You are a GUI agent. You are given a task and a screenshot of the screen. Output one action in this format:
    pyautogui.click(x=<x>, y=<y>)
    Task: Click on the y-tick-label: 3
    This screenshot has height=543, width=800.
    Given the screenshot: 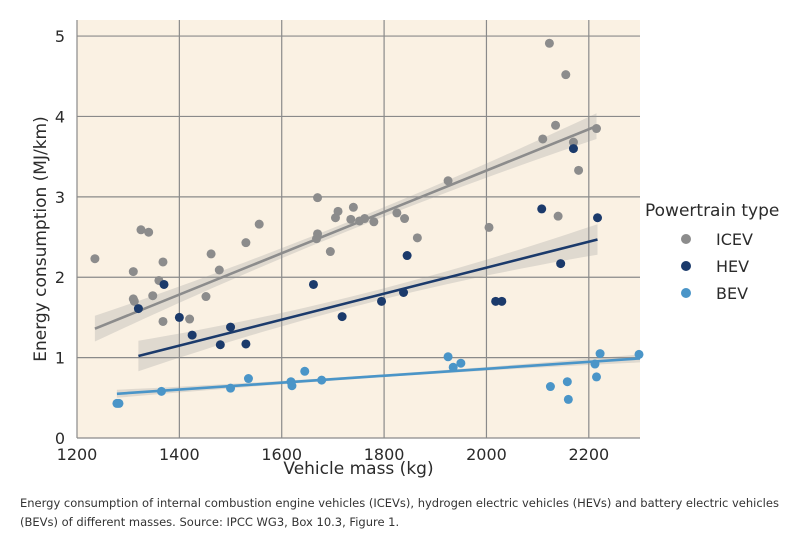 What is the action you would take?
    pyautogui.click(x=60, y=197)
    